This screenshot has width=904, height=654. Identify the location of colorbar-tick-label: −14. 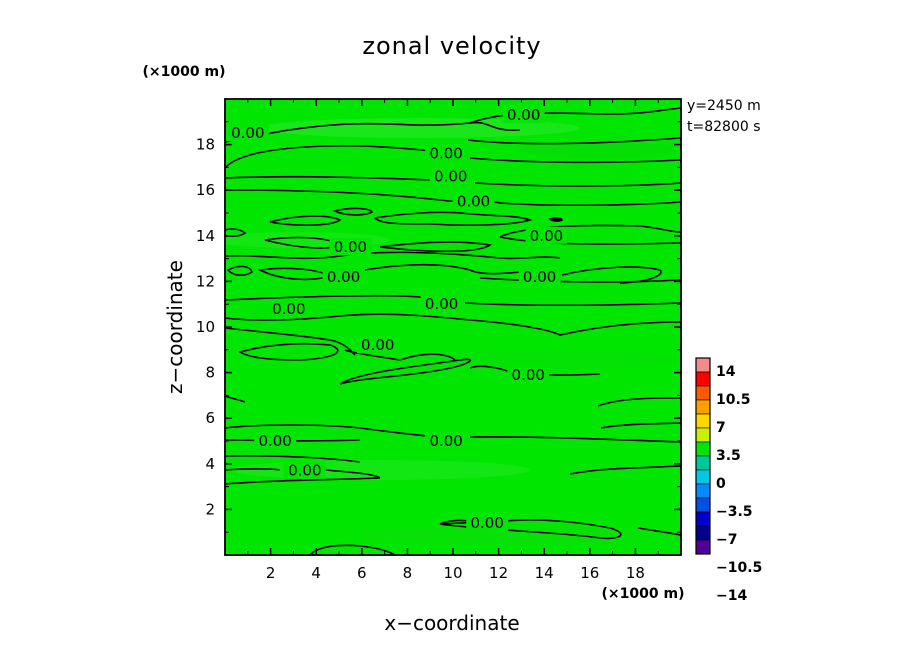
(731, 596).